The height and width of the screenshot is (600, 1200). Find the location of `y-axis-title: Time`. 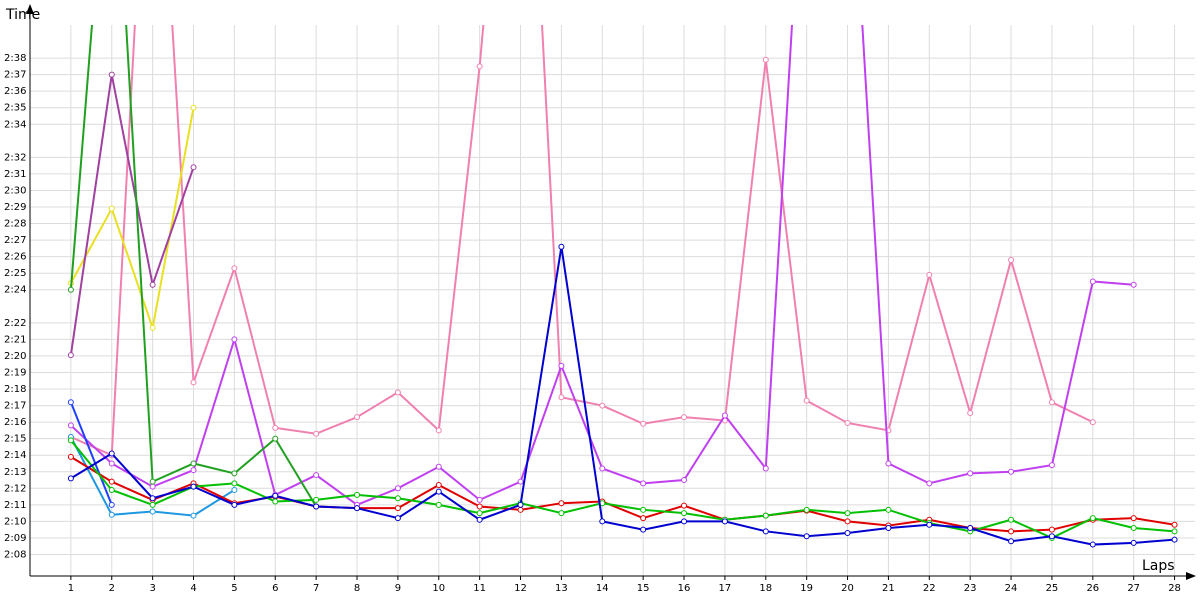

y-axis-title: Time is located at coordinates (22, 15).